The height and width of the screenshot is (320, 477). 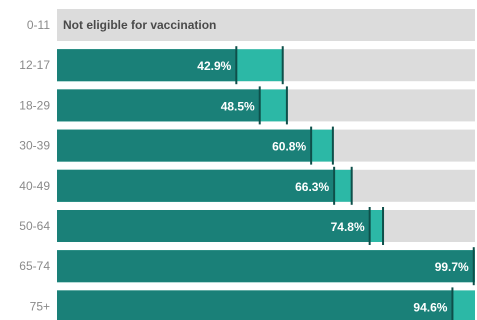 I want to click on category-label: 12-17, so click(x=34, y=65).